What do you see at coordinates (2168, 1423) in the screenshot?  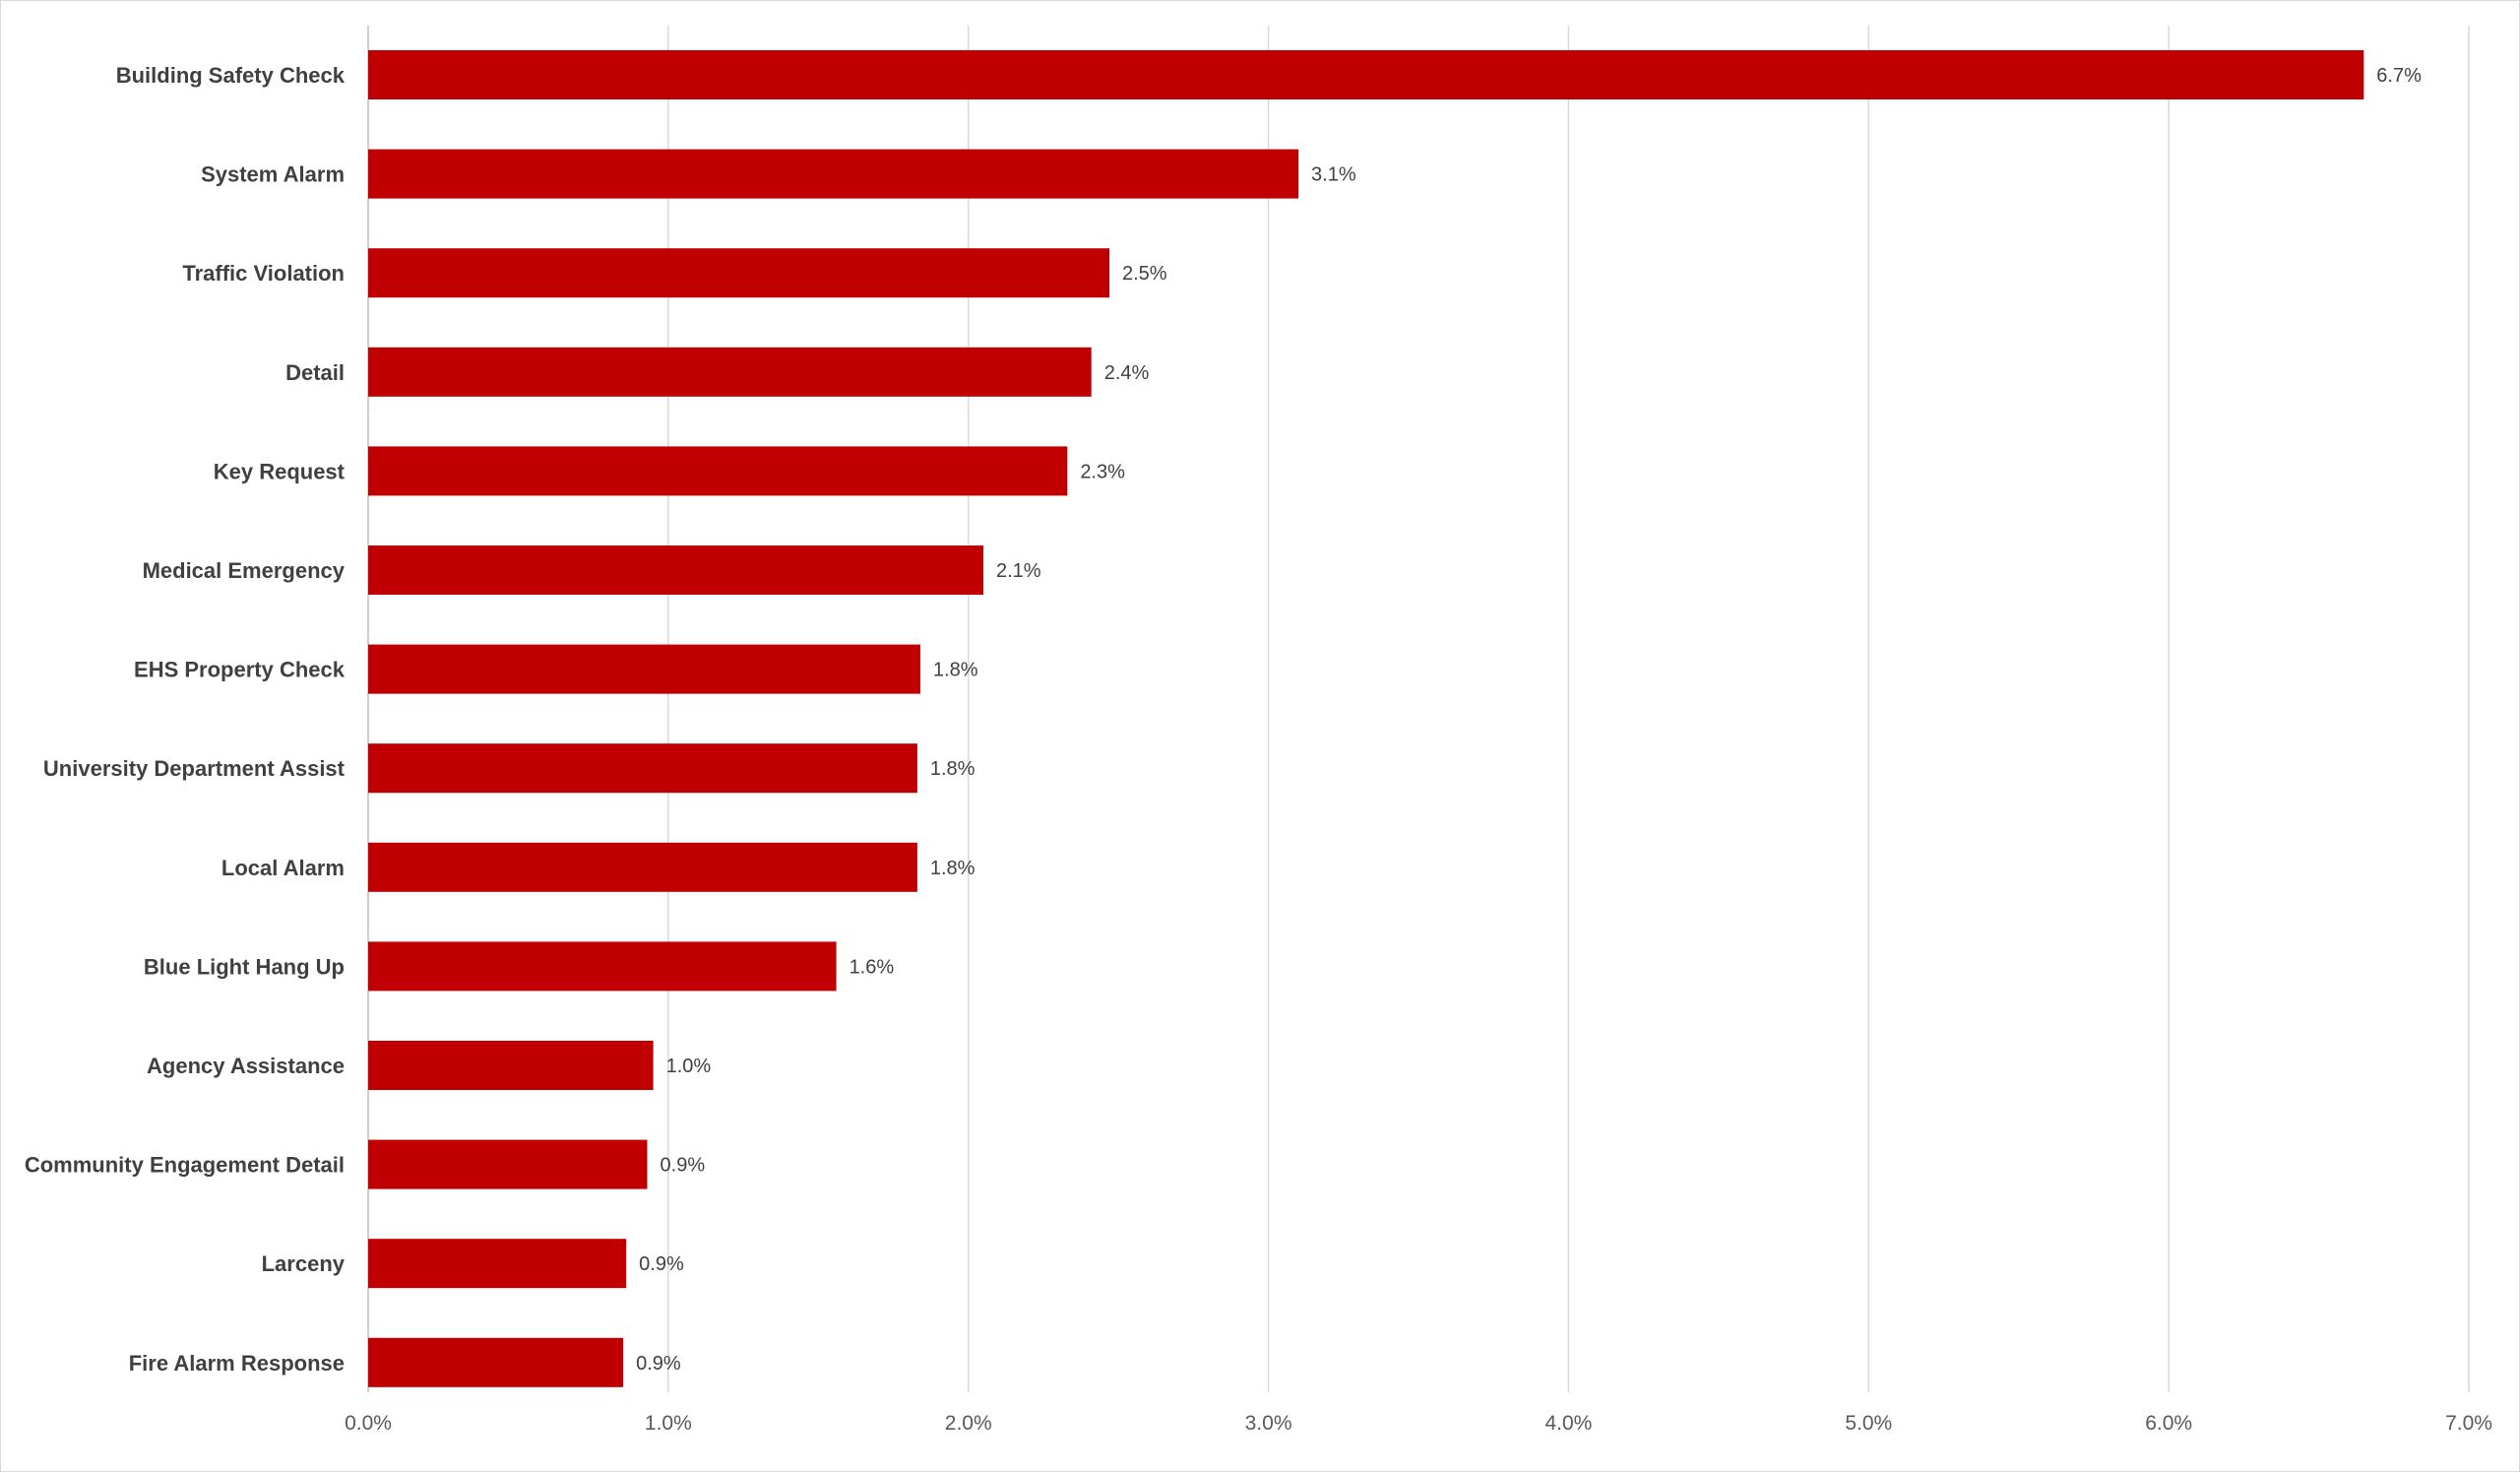 I see `x-tick-label: 6.0%` at bounding box center [2168, 1423].